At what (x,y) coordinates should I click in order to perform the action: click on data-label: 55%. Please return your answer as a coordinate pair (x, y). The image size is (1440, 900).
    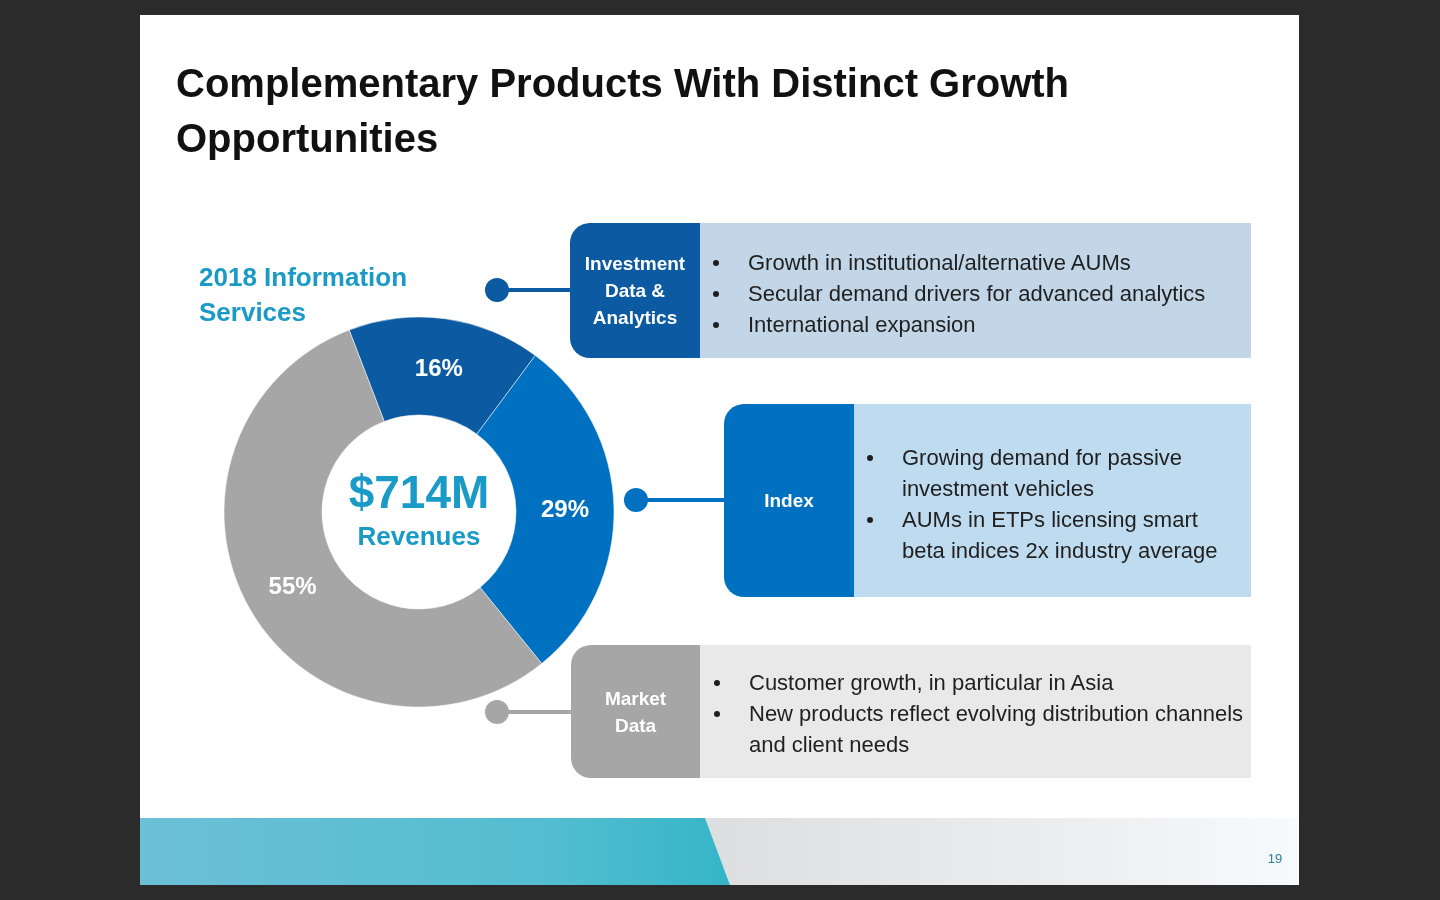
    Looking at the image, I should click on (292, 585).